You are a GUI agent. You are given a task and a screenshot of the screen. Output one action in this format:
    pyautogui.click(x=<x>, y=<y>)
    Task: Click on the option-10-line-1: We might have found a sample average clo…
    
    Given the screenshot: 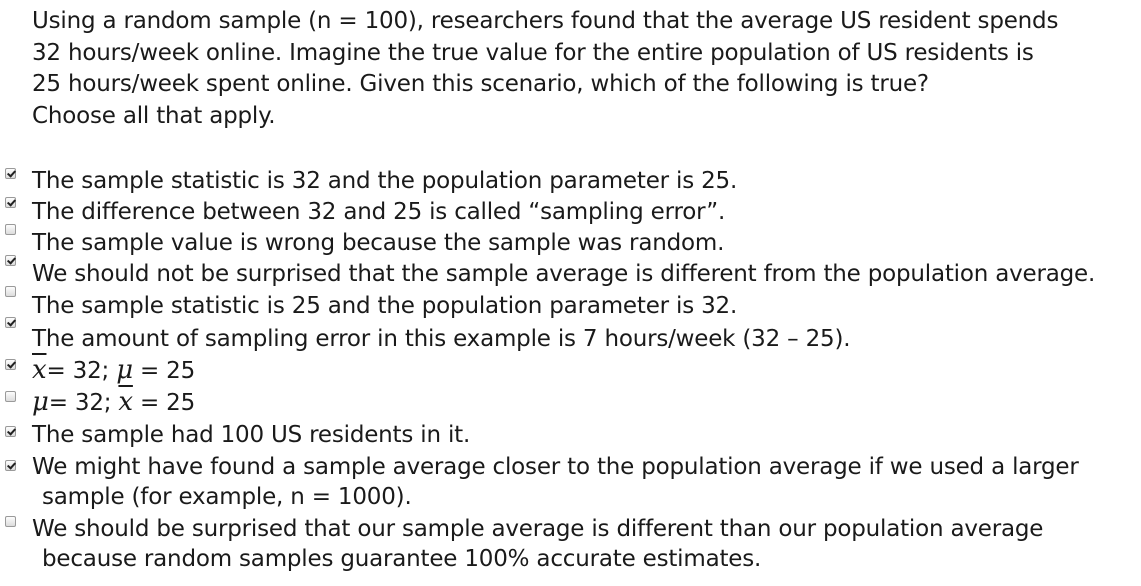 What is the action you would take?
    pyautogui.click(x=555, y=467)
    